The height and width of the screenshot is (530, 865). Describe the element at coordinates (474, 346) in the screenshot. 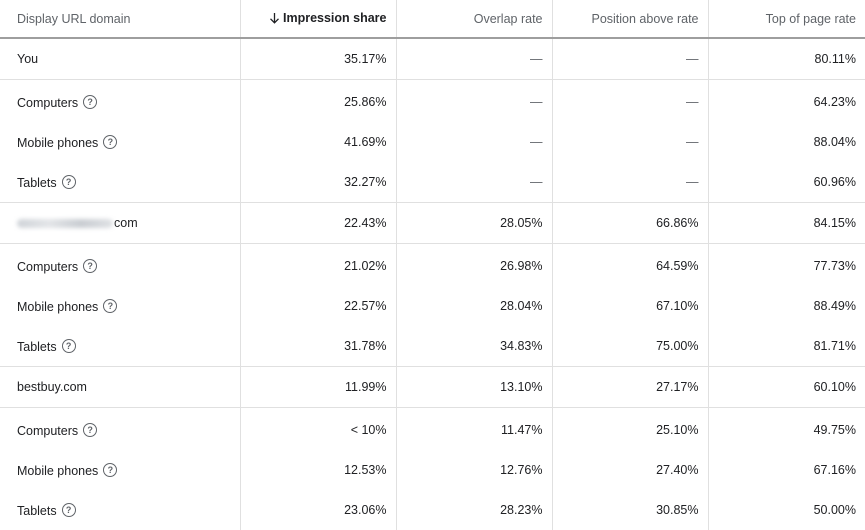

I see `overlap-rate-cell: 34.83%` at that location.